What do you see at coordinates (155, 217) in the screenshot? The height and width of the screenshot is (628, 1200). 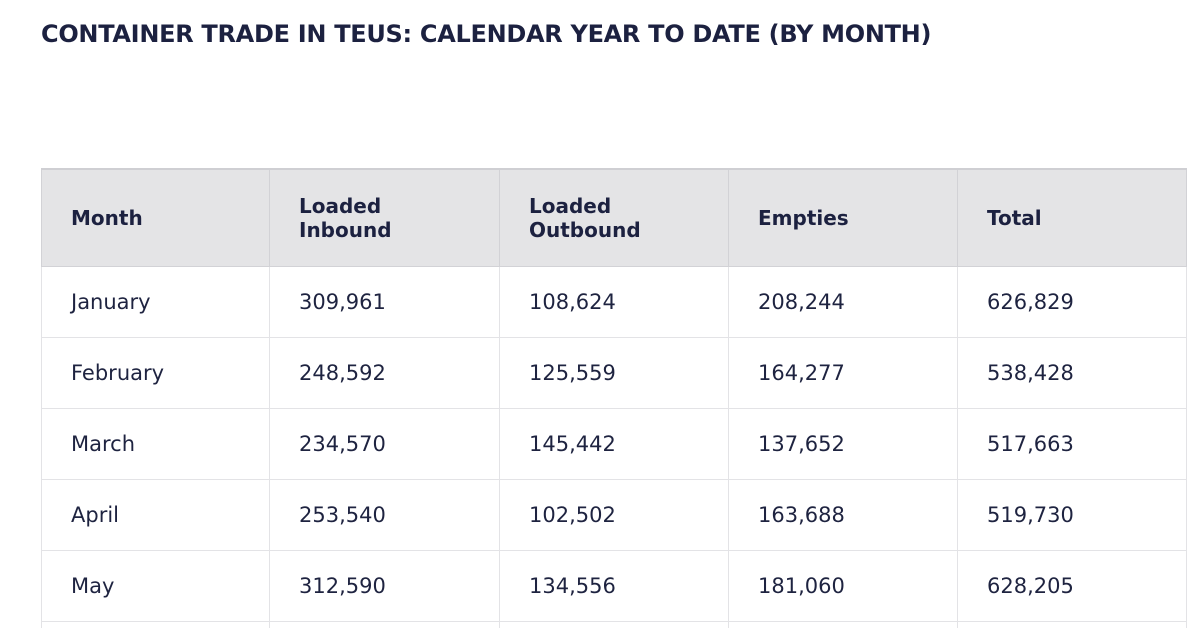 I see `header-month: Month` at bounding box center [155, 217].